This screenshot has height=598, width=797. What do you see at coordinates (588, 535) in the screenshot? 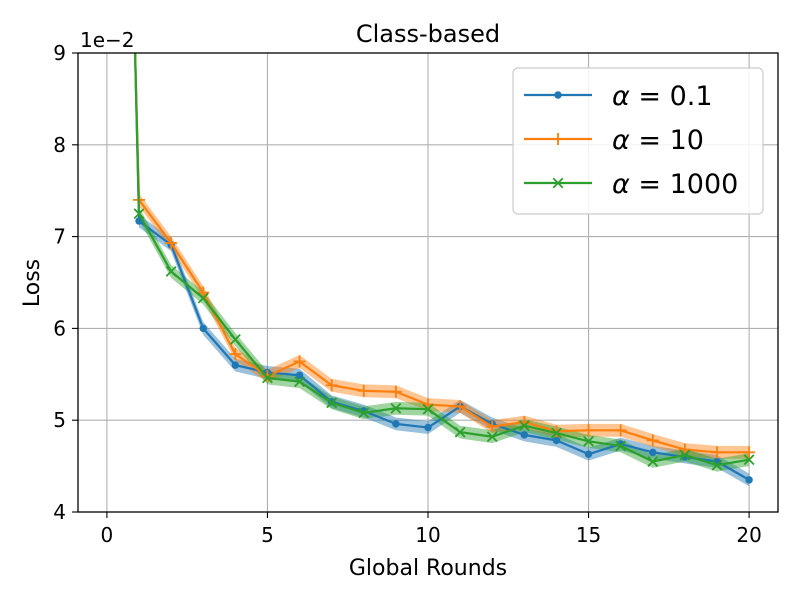
I see `x-tick-label: 15` at bounding box center [588, 535].